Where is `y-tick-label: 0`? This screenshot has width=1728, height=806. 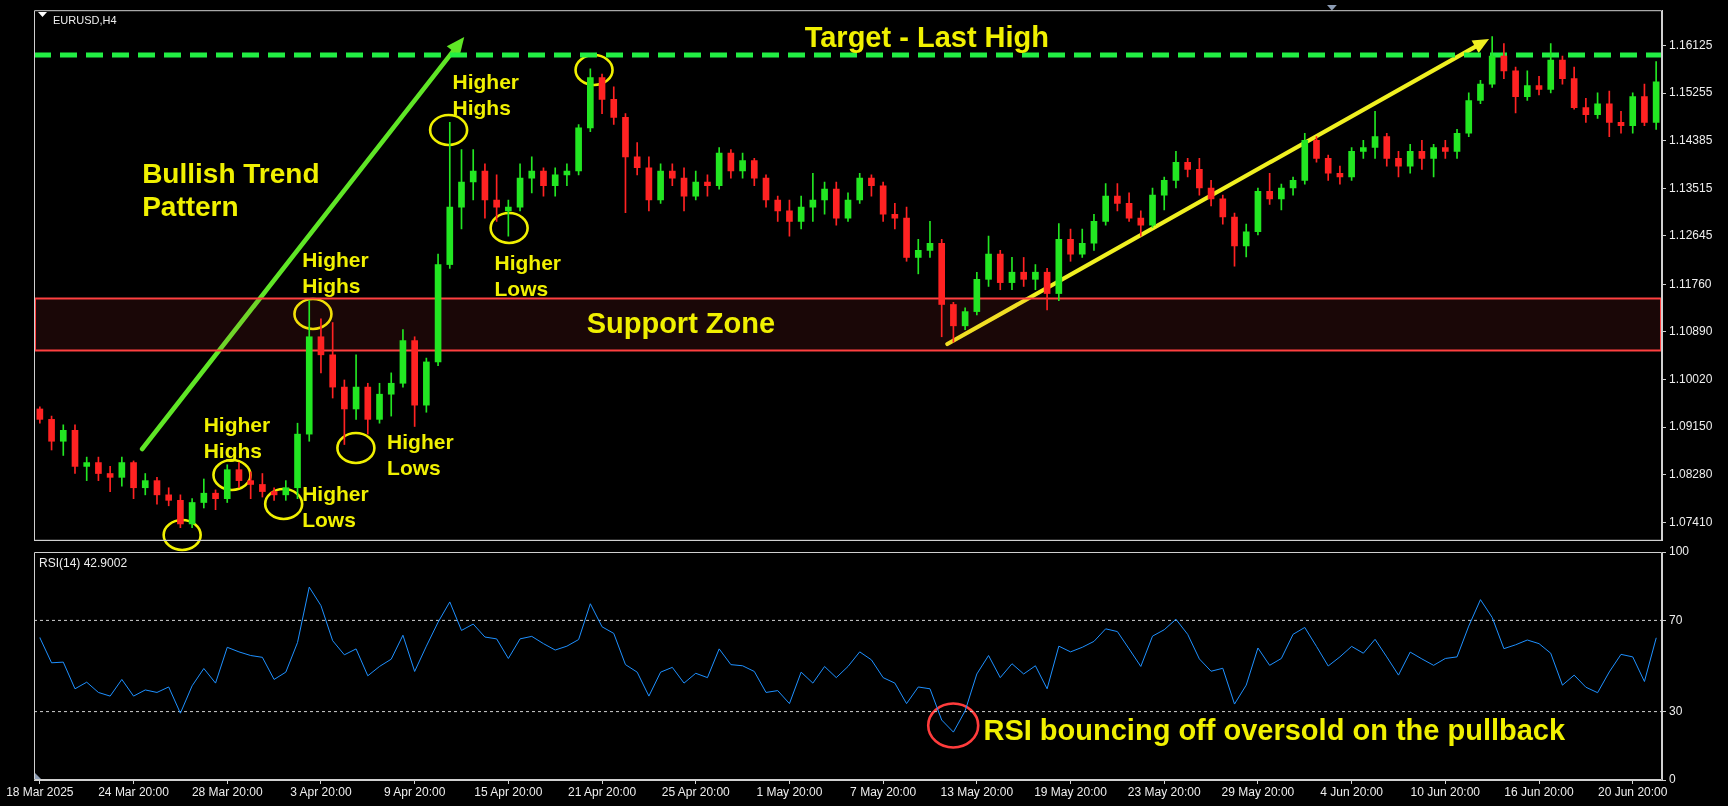 y-tick-label: 0 is located at coordinates (1672, 779).